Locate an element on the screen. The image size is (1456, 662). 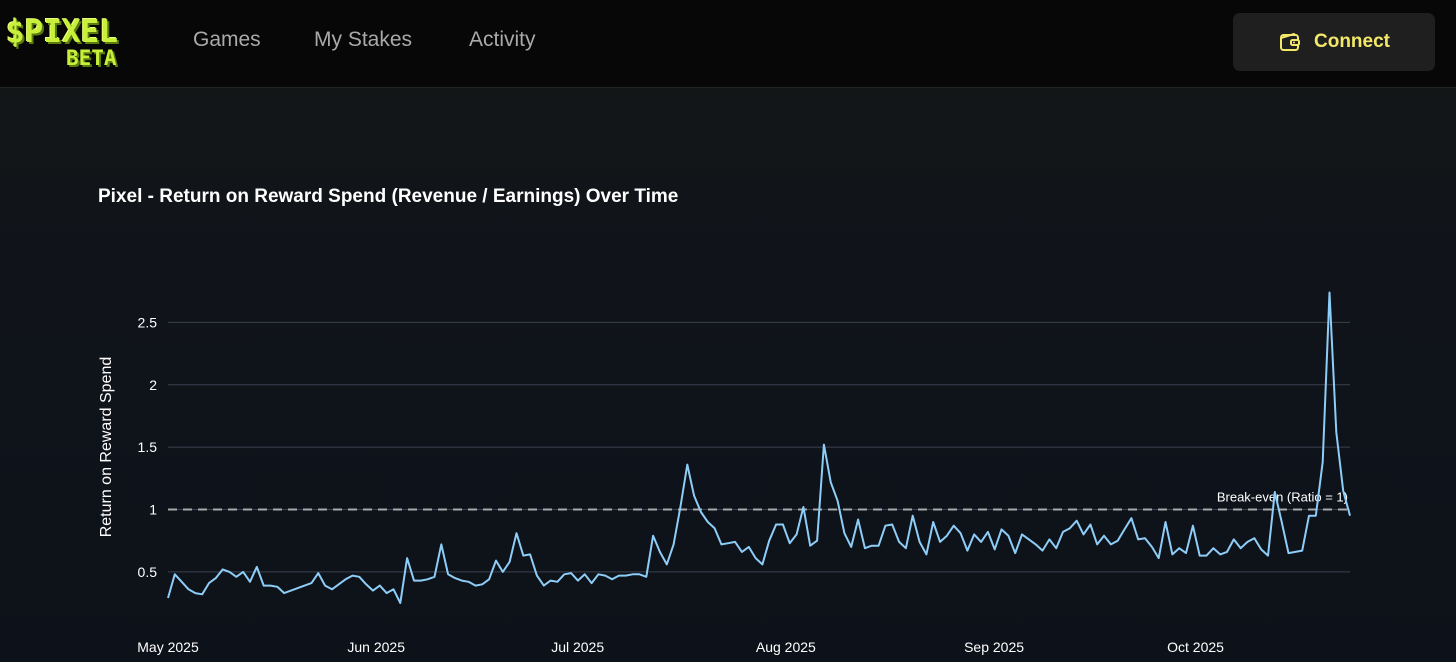
y-axis-ticks: 0.5 1 1.5 2 2.5 is located at coordinates (148, 446).